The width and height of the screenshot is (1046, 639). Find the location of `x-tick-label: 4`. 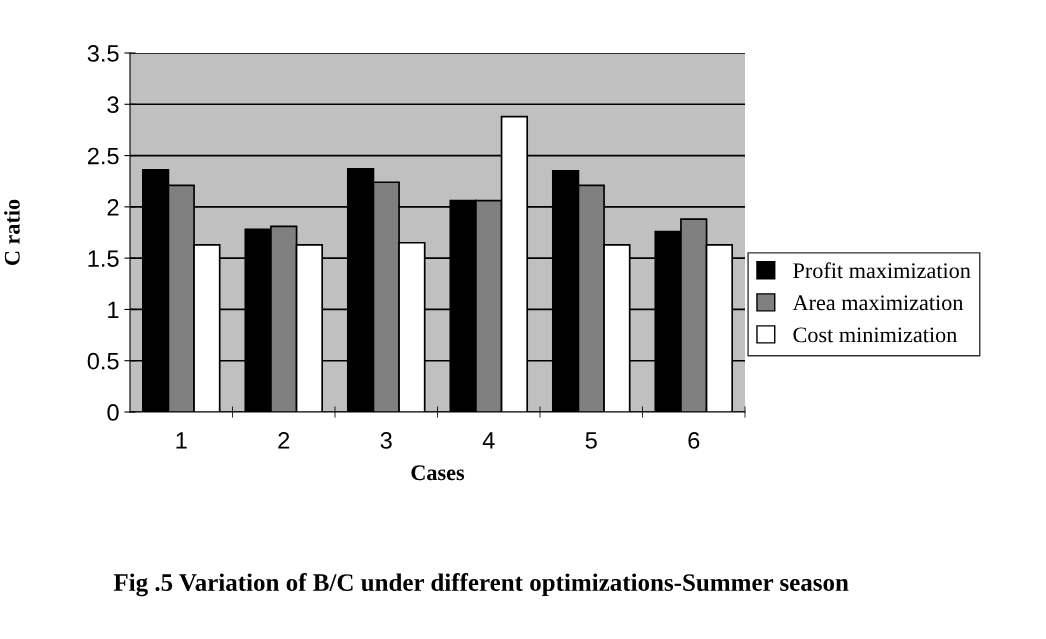

x-tick-label: 4 is located at coordinates (488, 440).